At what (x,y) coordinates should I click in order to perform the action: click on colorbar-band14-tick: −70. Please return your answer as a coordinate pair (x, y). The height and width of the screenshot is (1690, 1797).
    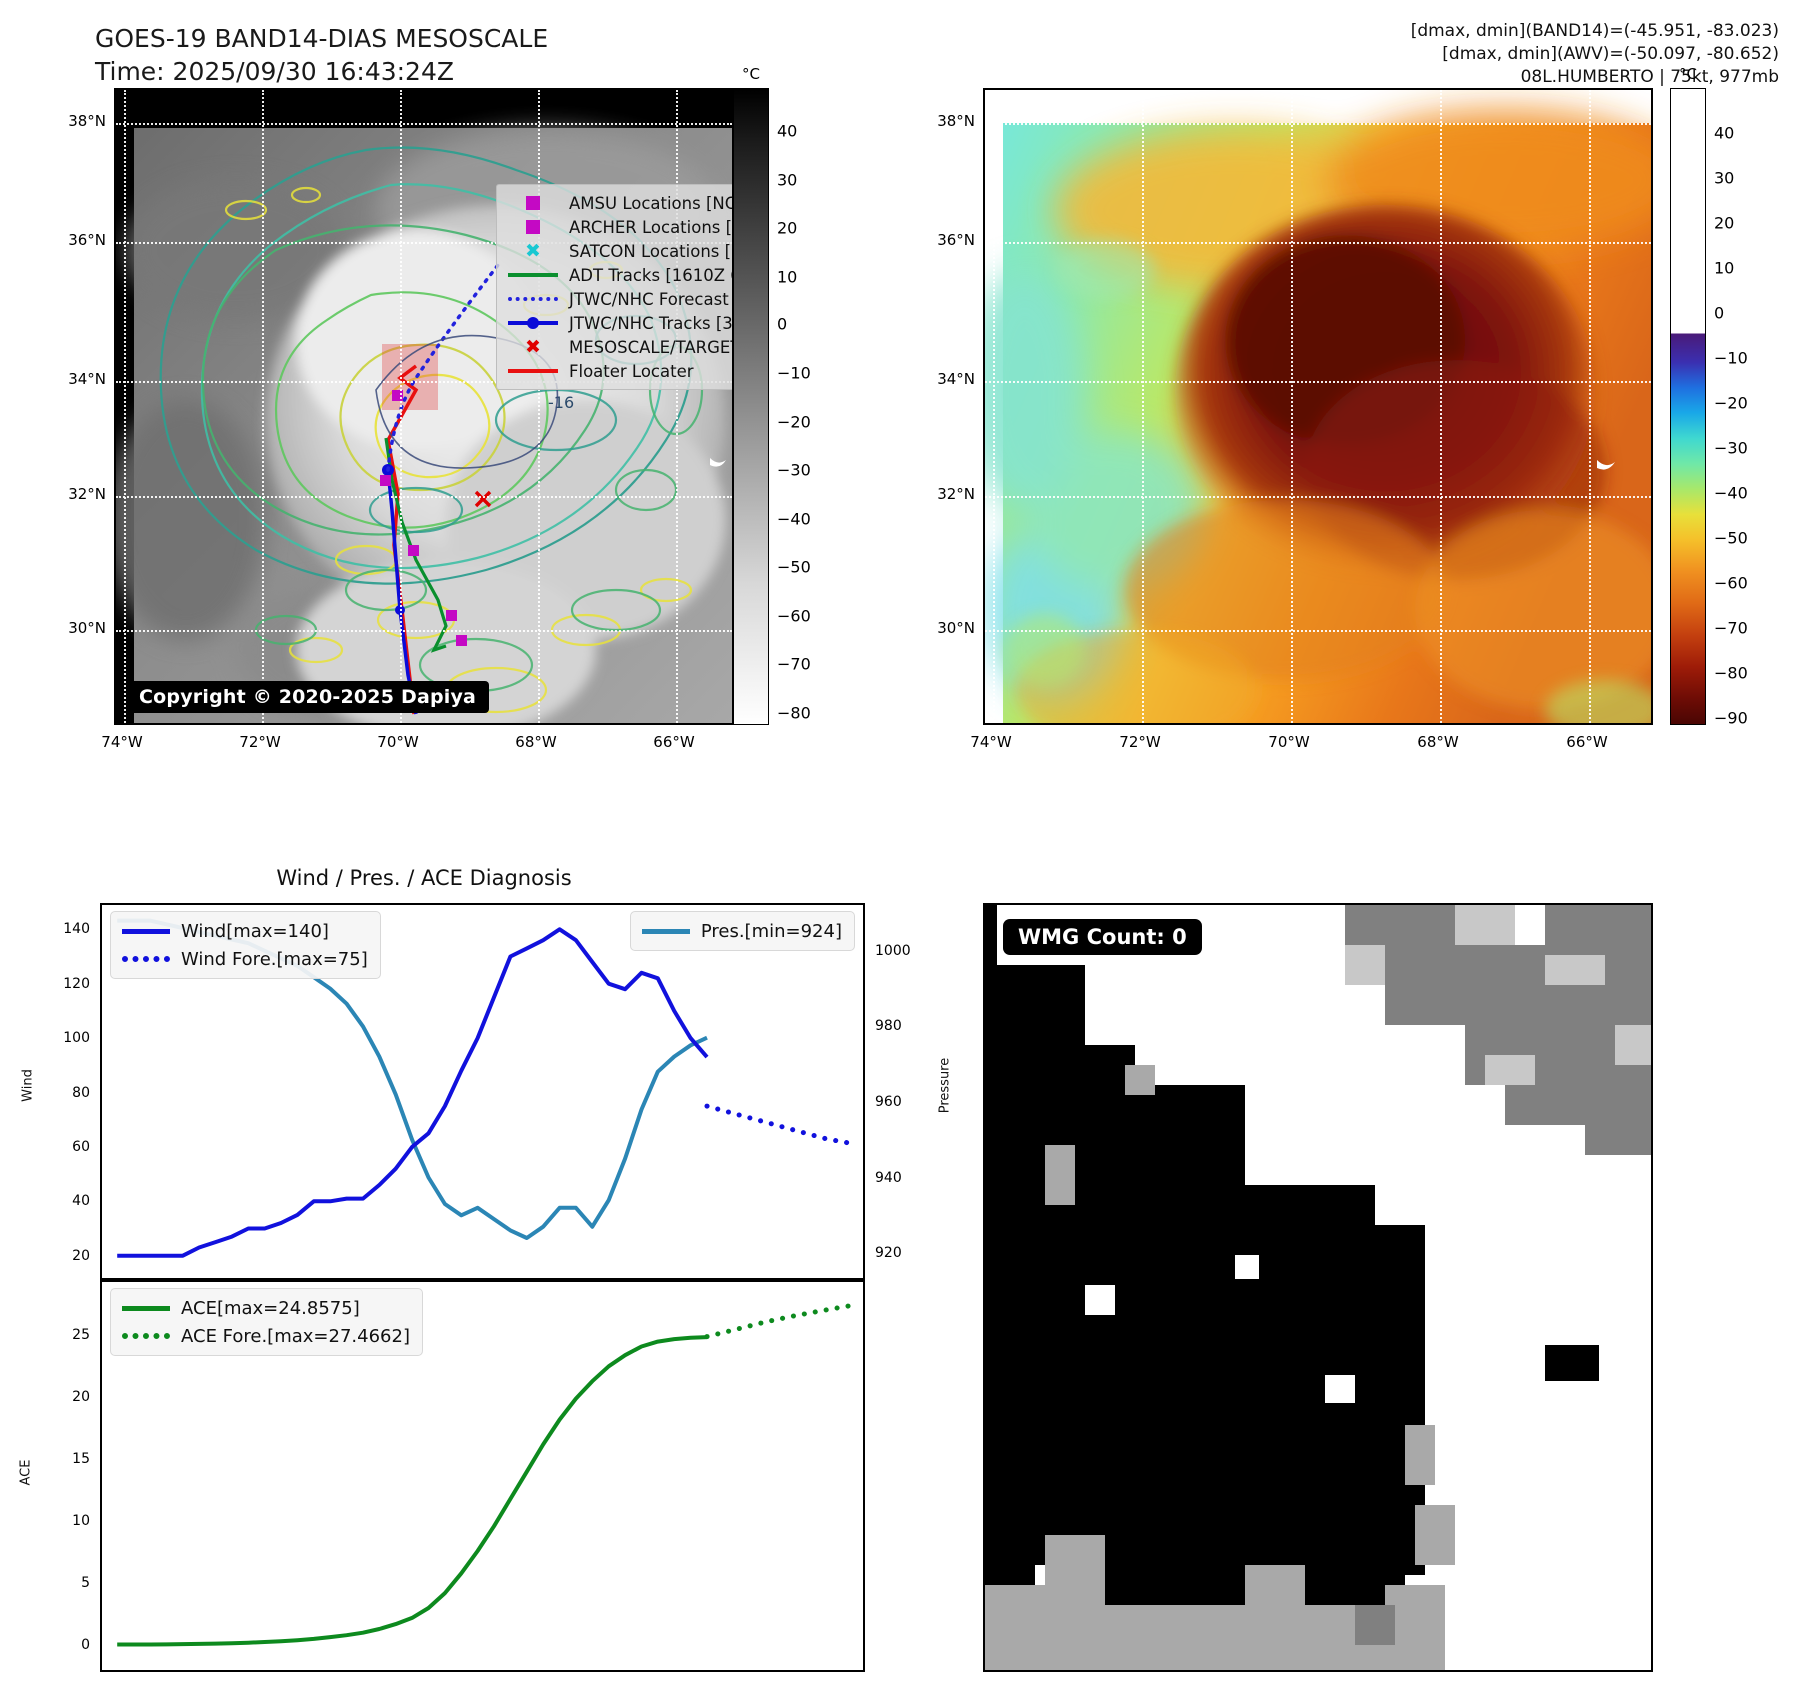
    Looking at the image, I should click on (794, 664).